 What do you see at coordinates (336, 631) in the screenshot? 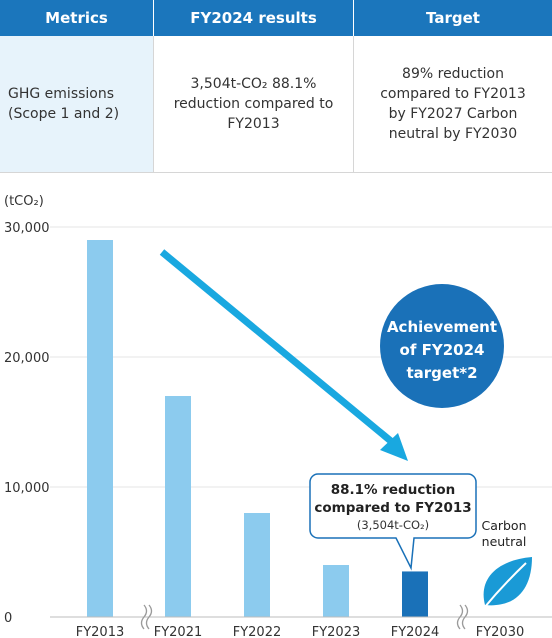
I see `x-tick-label: FY2023` at bounding box center [336, 631].